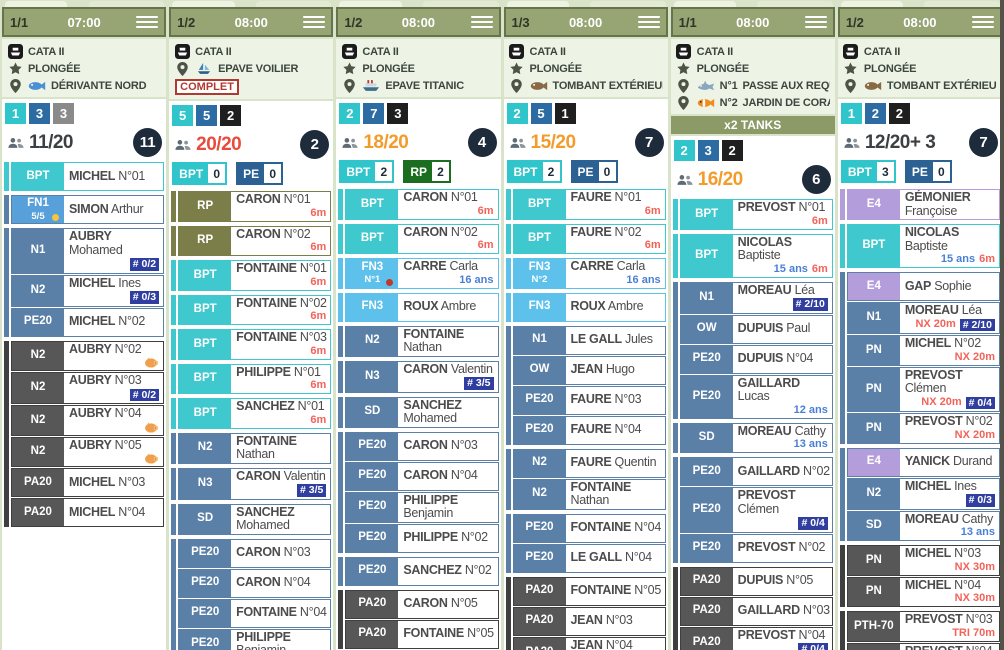 The height and width of the screenshot is (650, 1004). What do you see at coordinates (255, 206) in the screenshot?
I see `diver-row: RP CARON N°01 6m` at bounding box center [255, 206].